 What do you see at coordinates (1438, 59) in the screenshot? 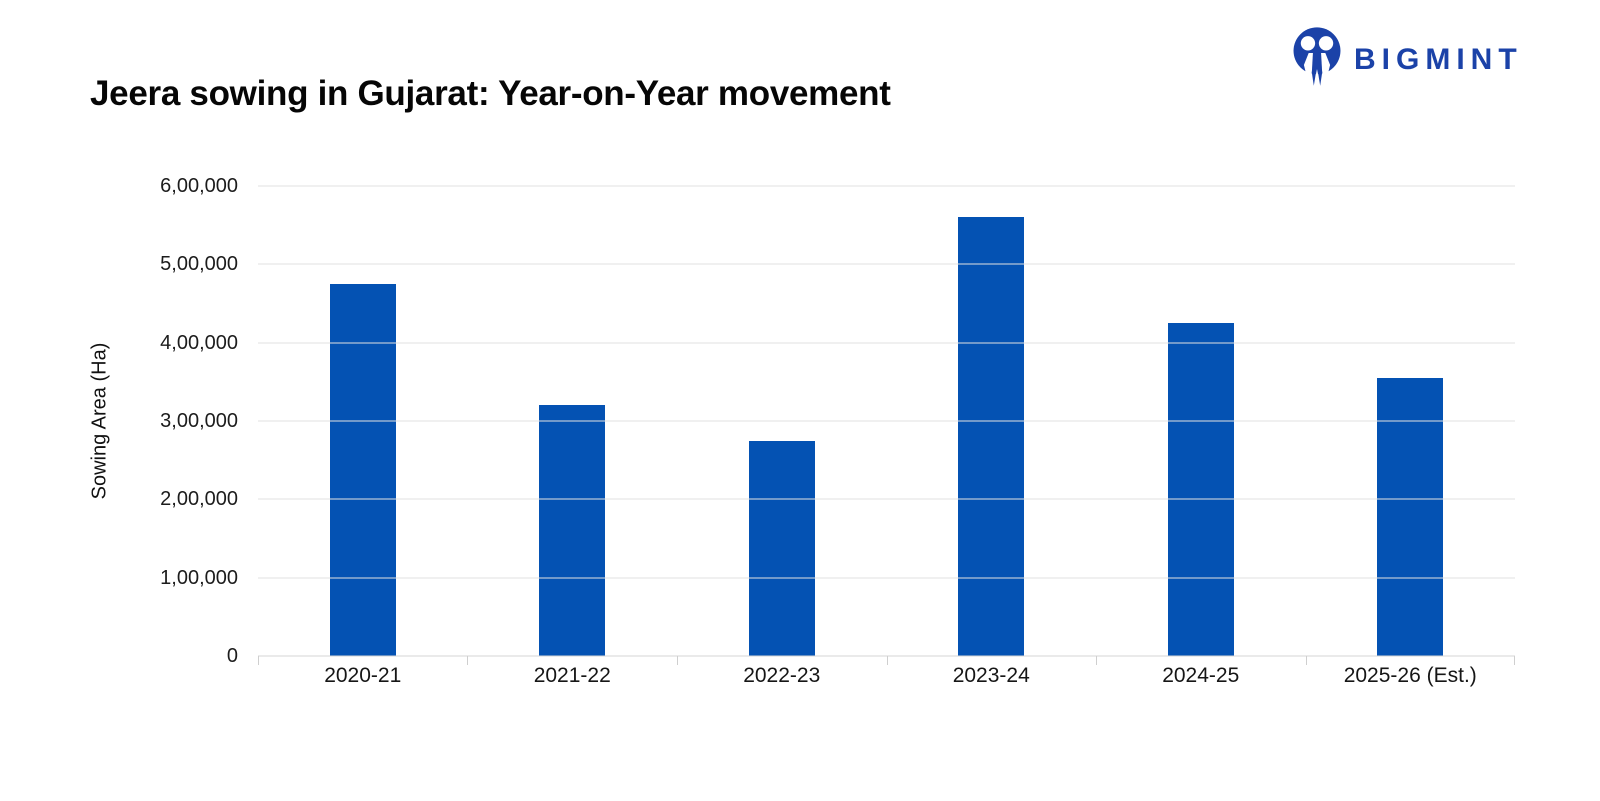
I see `bigmint-logo-text: BIGMINT` at bounding box center [1438, 59].